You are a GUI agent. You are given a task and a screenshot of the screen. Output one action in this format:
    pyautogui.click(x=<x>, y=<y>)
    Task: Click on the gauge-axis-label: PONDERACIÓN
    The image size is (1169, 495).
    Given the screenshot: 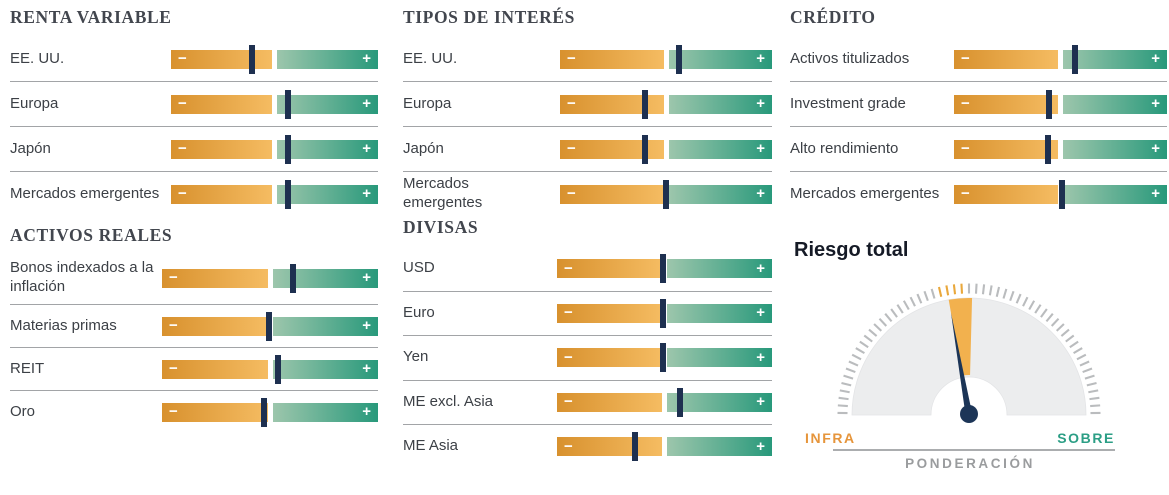 What is the action you would take?
    pyautogui.click(x=970, y=463)
    